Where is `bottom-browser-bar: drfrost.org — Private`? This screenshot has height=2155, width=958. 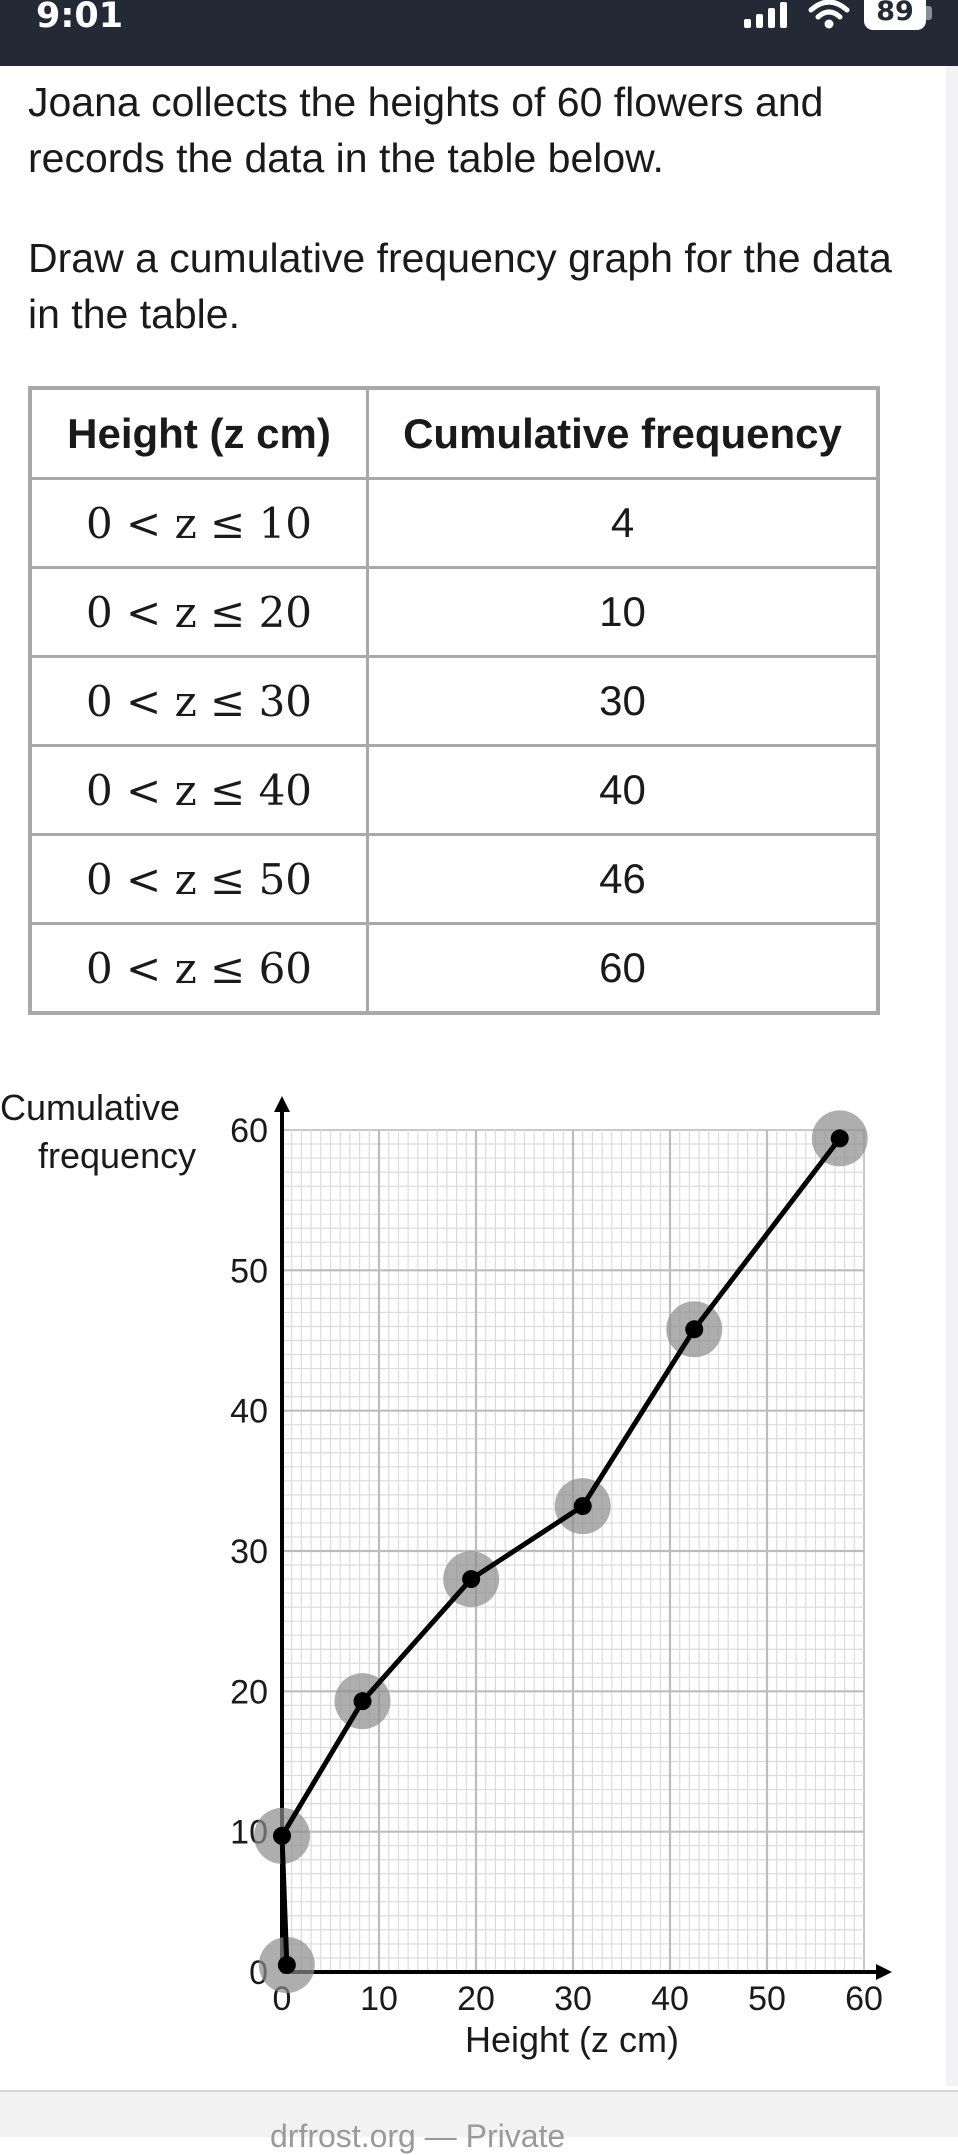 bottom-browser-bar: drfrost.org — Private is located at coordinates (479, 2122).